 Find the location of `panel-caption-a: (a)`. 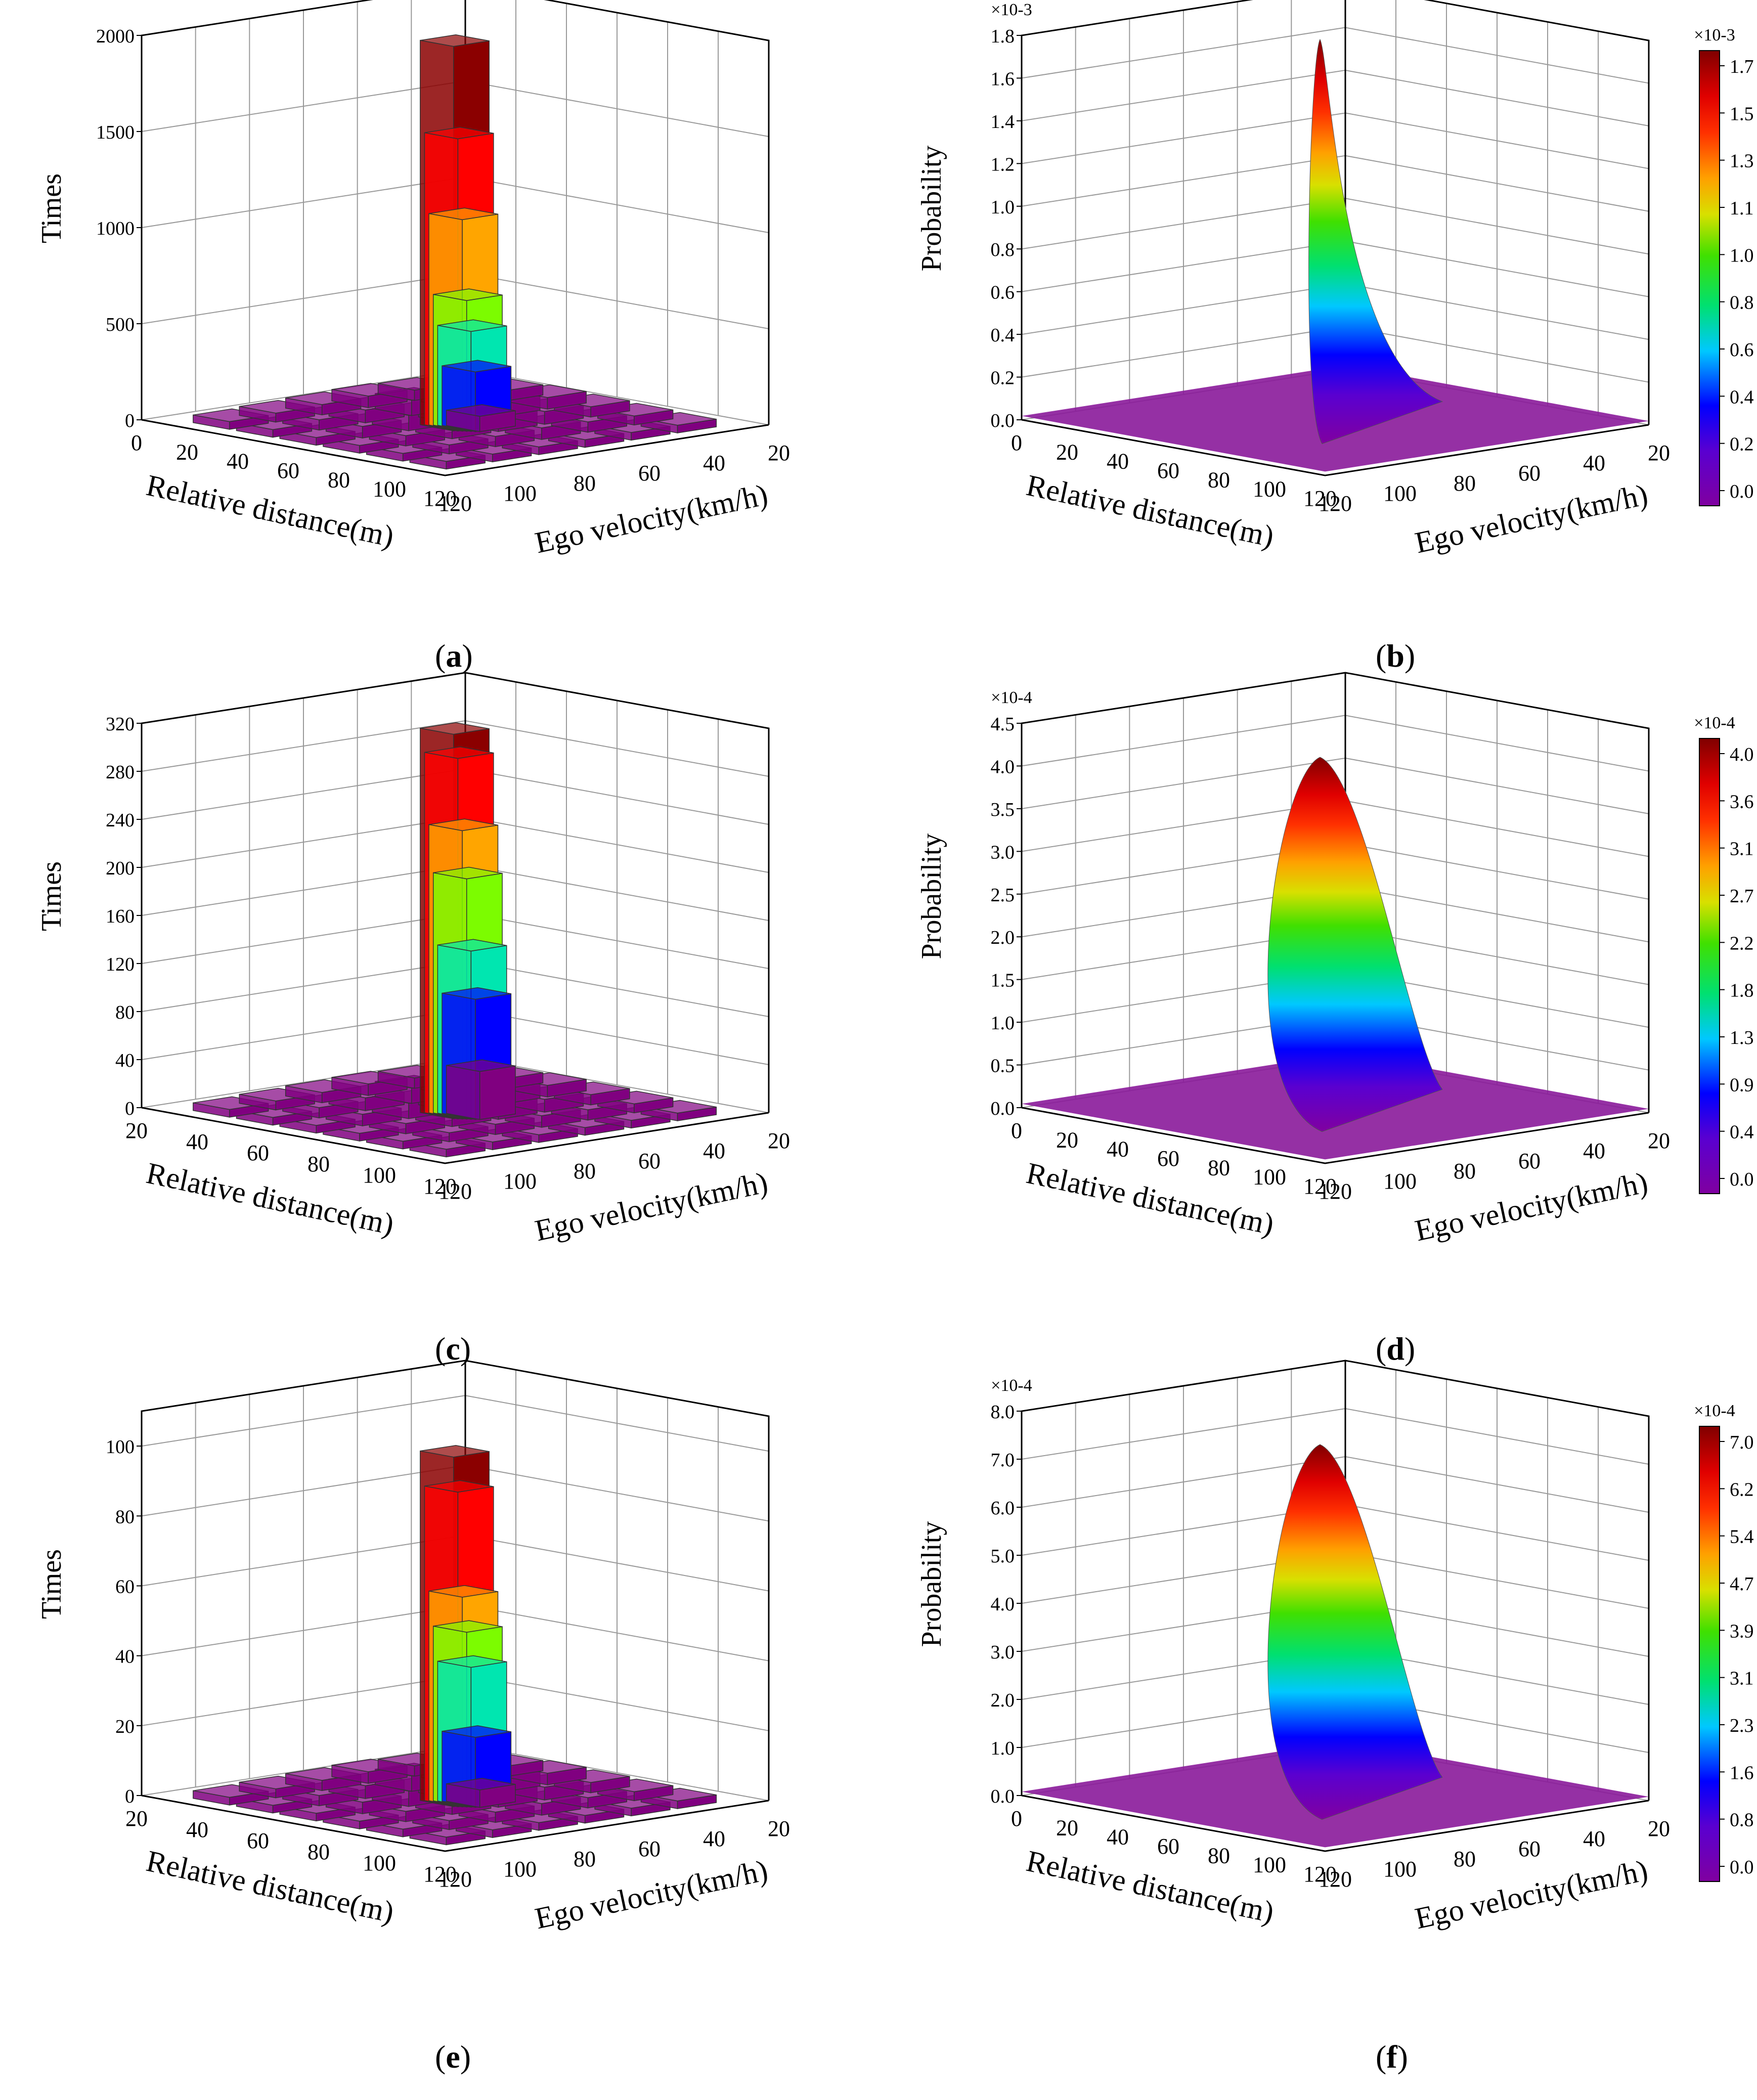

panel-caption-a: (a) is located at coordinates (454, 656).